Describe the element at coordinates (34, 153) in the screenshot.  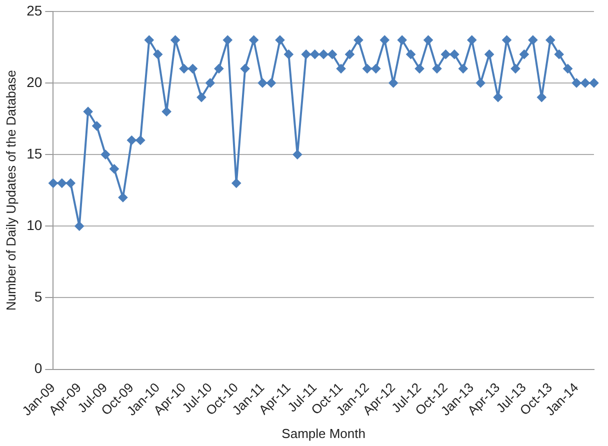
I see `y-tick-label: 15` at that location.